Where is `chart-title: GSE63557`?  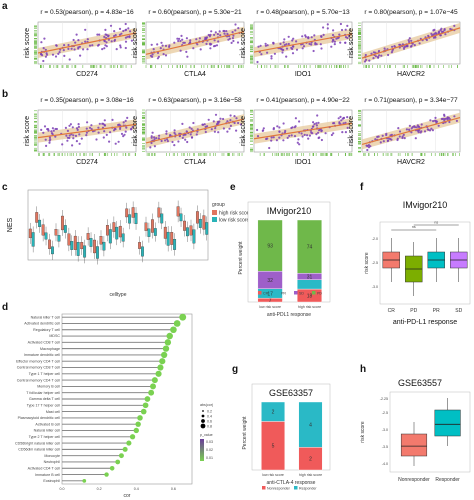 chart-title: GSE63557 is located at coordinates (420, 383).